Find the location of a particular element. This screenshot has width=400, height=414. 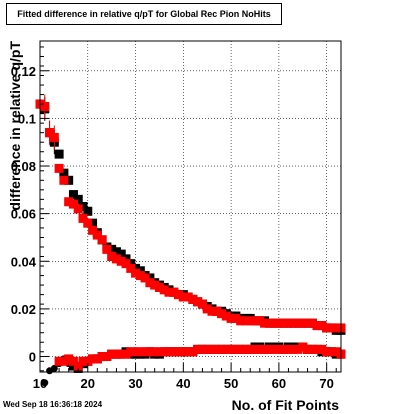

x-axis-label: No. of Fit Points is located at coordinates (286, 405).